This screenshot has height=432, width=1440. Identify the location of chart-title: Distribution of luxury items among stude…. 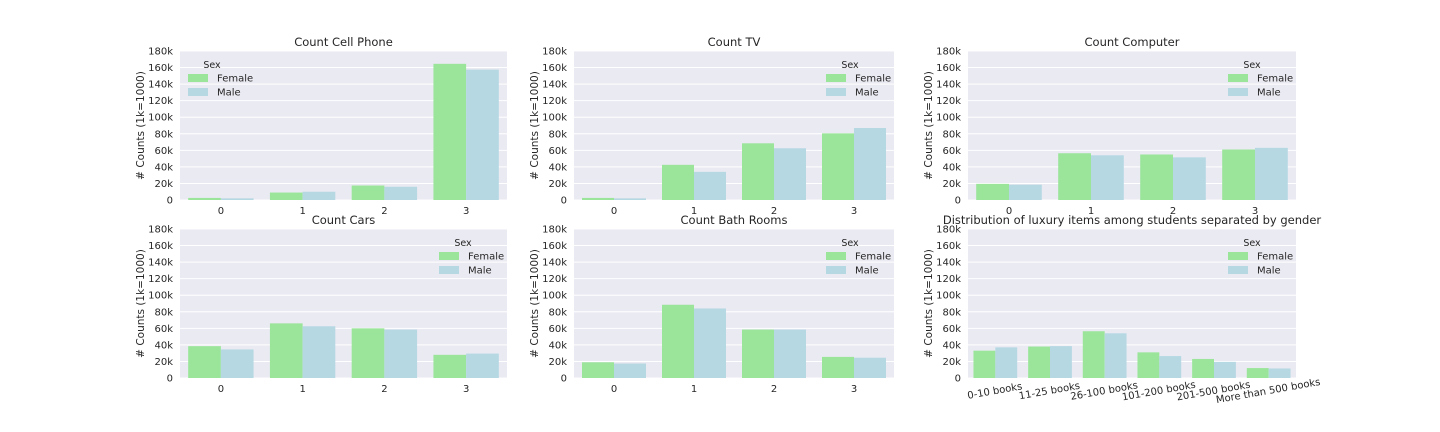
(1132, 220).